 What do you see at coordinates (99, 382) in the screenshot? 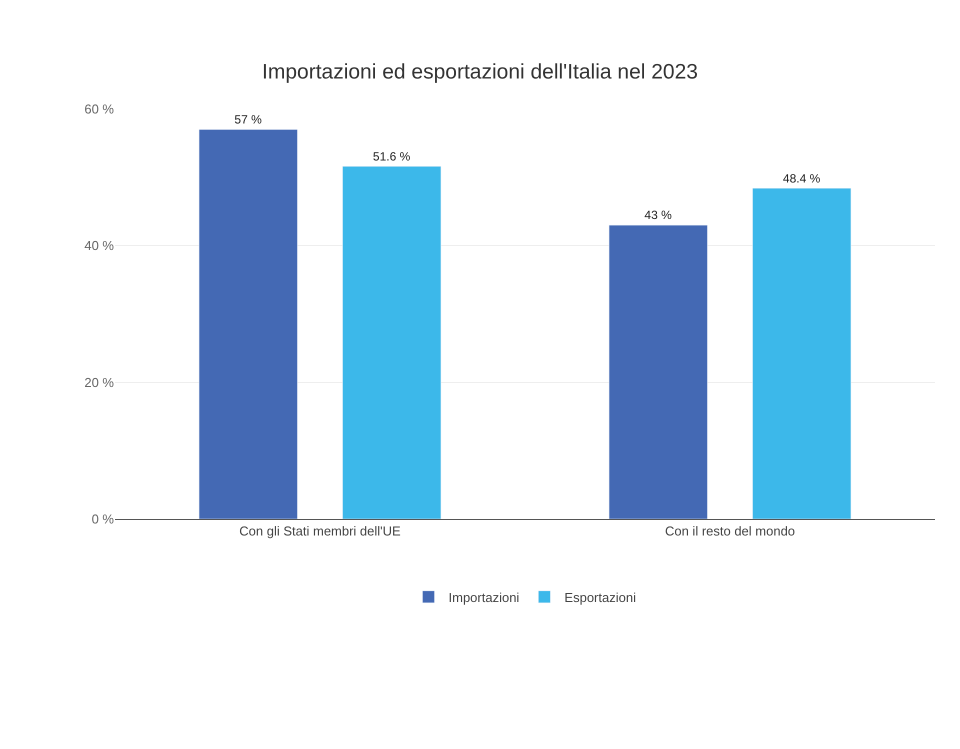
I see `y-tick-label: 20 %` at bounding box center [99, 382].